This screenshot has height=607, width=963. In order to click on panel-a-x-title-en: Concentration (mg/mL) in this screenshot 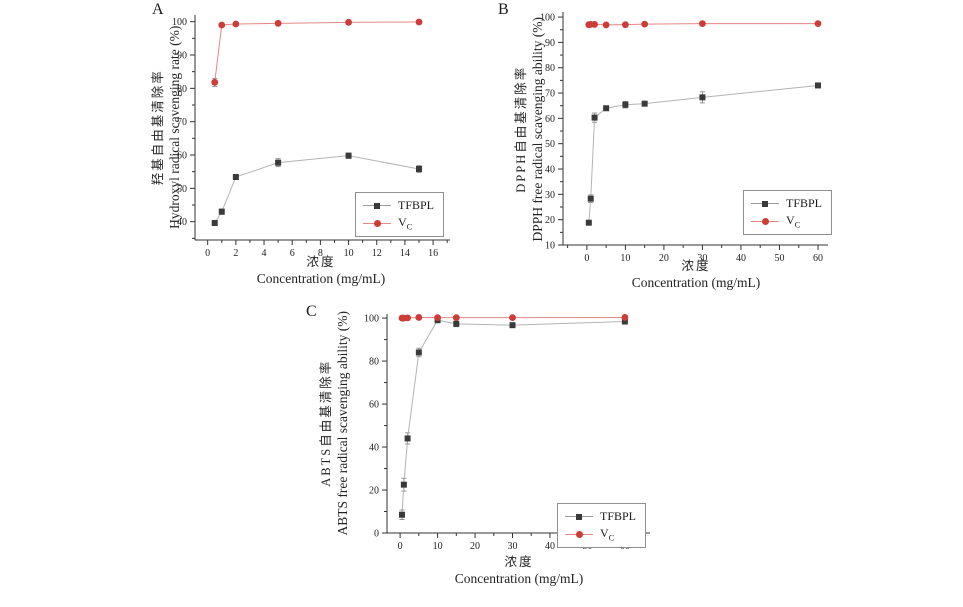, I will do `click(321, 279)`.